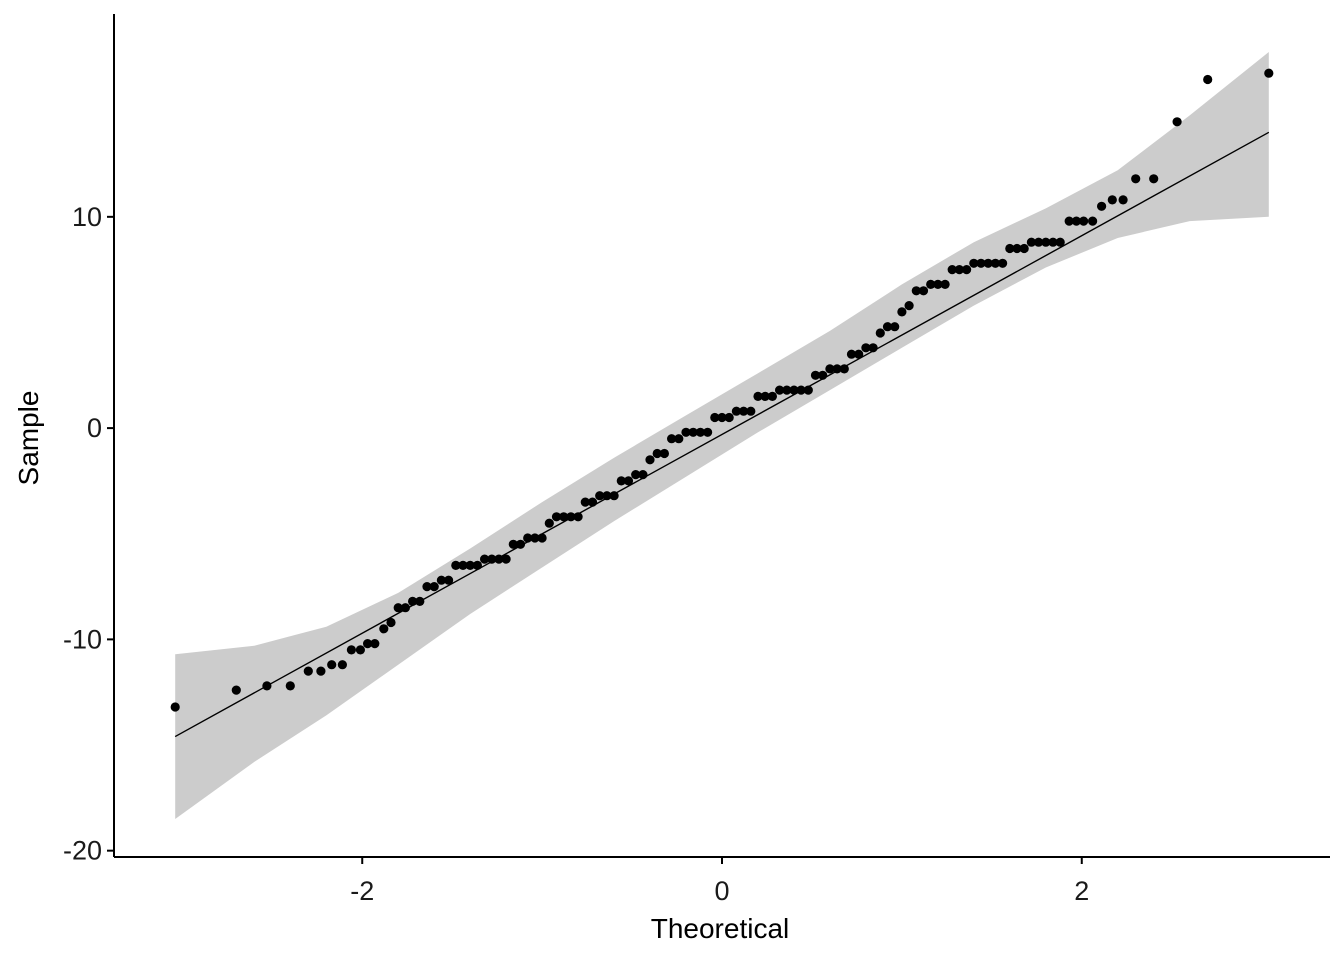 The width and height of the screenshot is (1344, 960). I want to click on y-tick-label: 0, so click(94, 428).